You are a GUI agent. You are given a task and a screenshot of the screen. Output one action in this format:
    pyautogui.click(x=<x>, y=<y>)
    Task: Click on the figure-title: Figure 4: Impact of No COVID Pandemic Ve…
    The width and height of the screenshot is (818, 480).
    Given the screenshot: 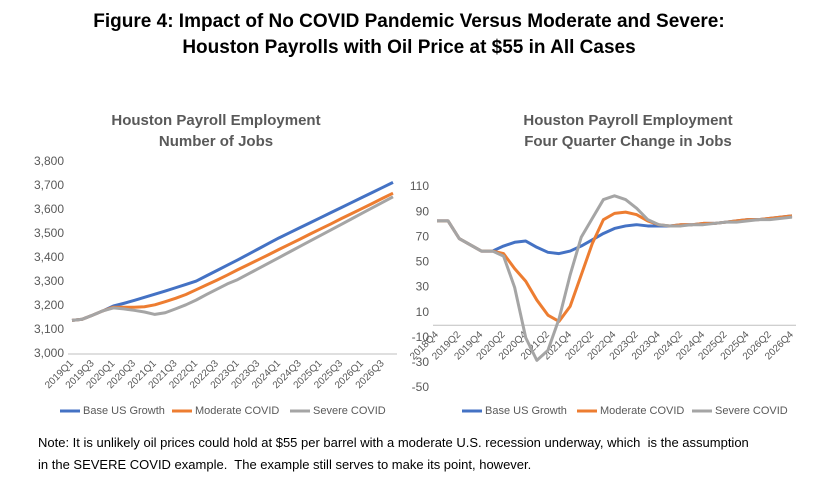 What is the action you would take?
    pyautogui.click(x=408, y=21)
    